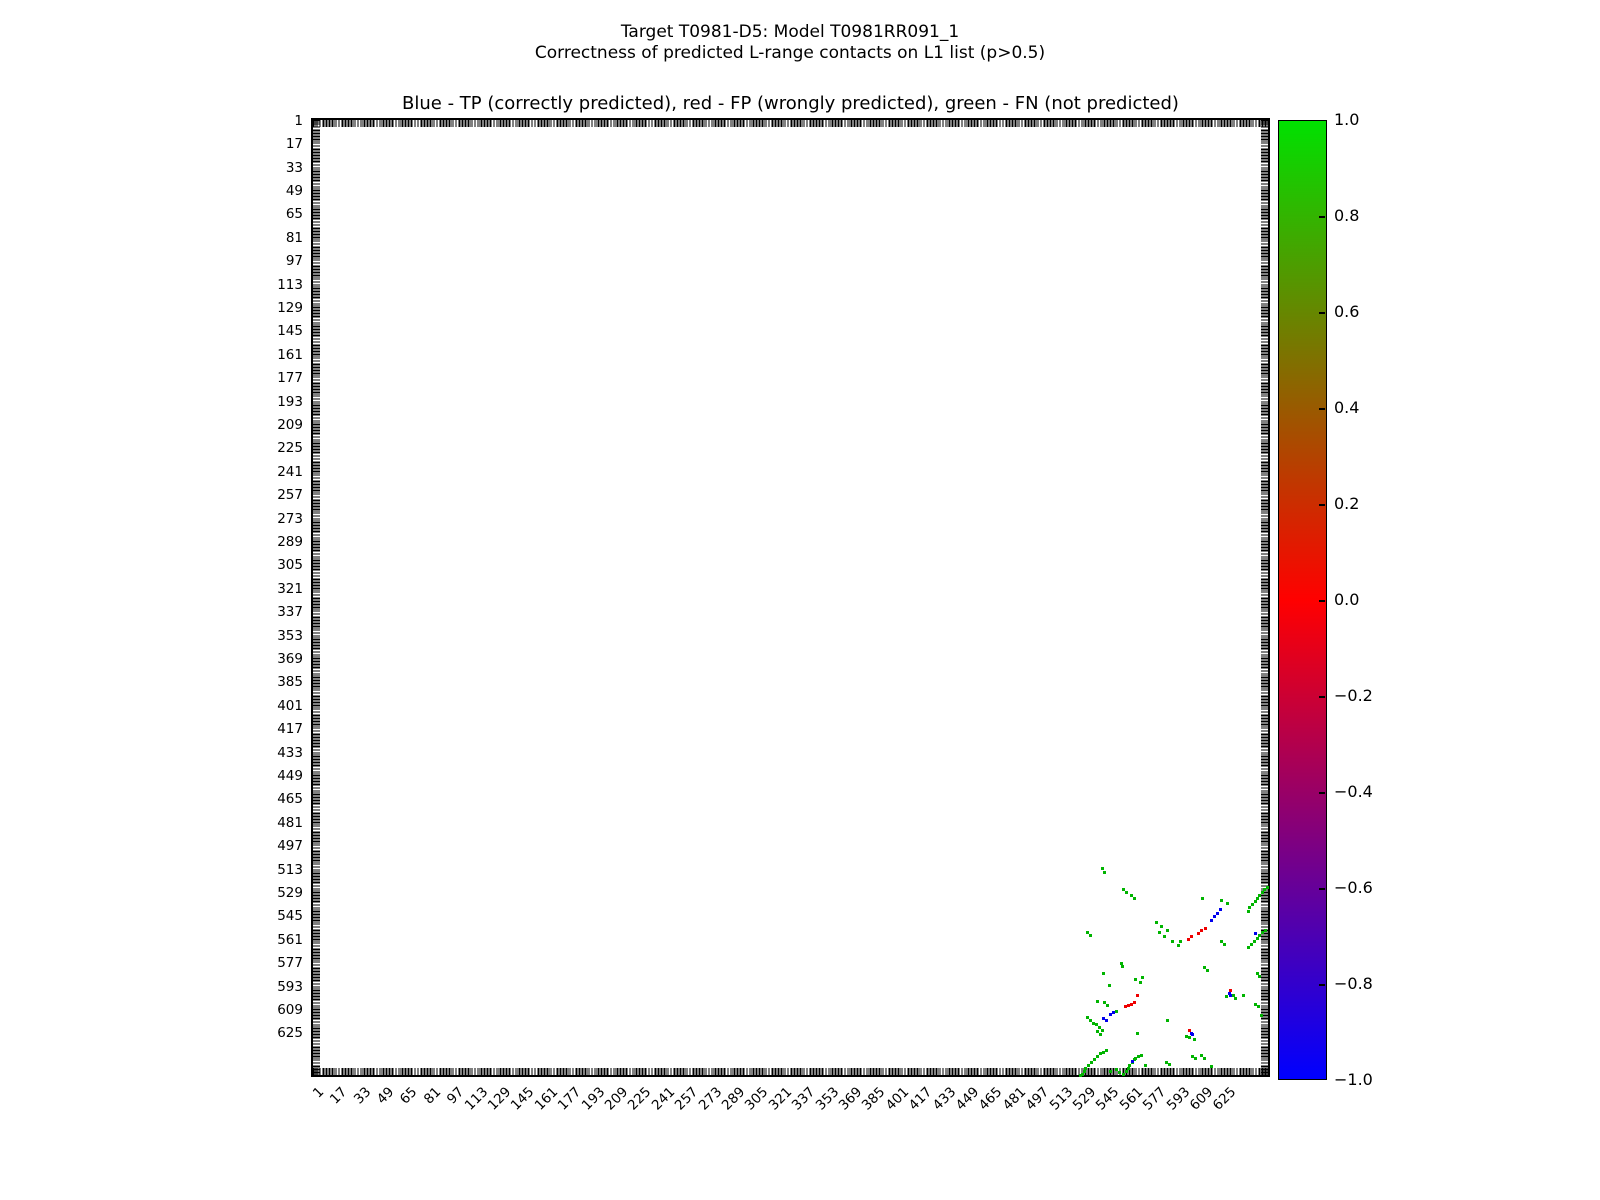  What do you see at coordinates (290, 635) in the screenshot?
I see `y-tick-label: 353` at bounding box center [290, 635].